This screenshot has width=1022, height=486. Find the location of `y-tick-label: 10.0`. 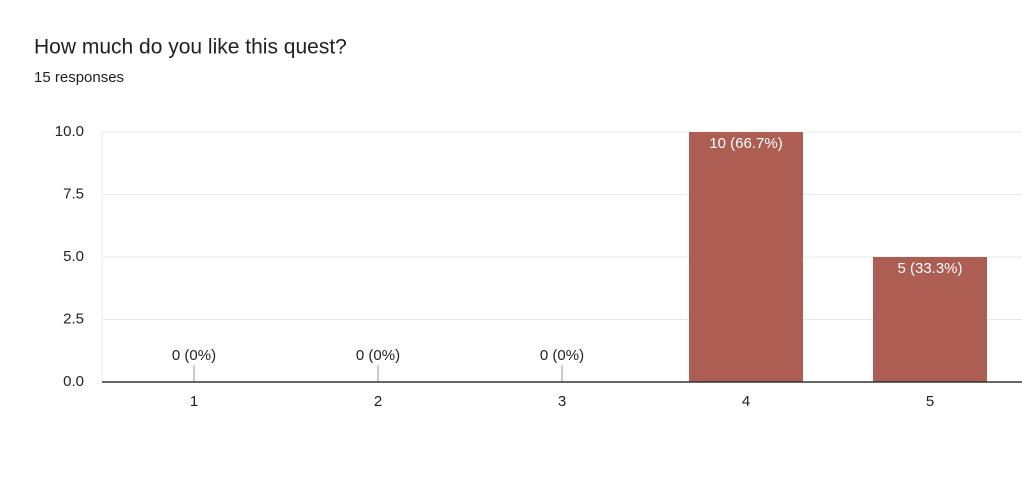

y-tick-label: 10.0 is located at coordinates (69, 131).